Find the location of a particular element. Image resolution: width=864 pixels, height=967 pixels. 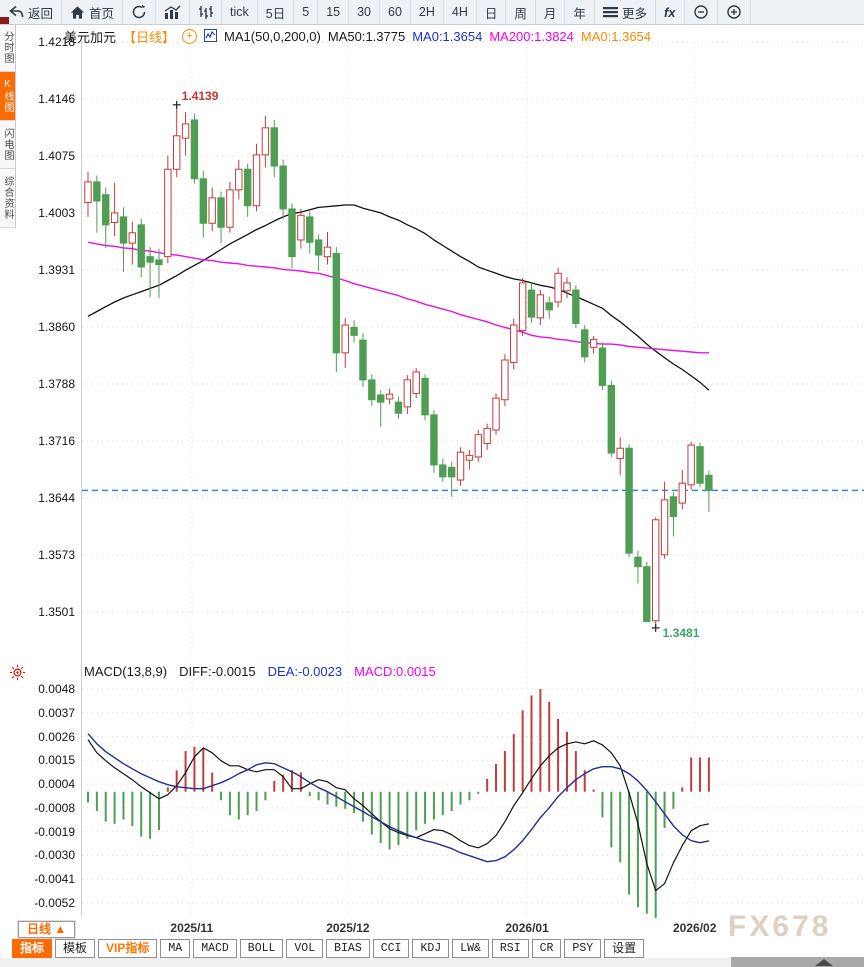

ma0-blue-value: MA0:1.3654 is located at coordinates (447, 36).